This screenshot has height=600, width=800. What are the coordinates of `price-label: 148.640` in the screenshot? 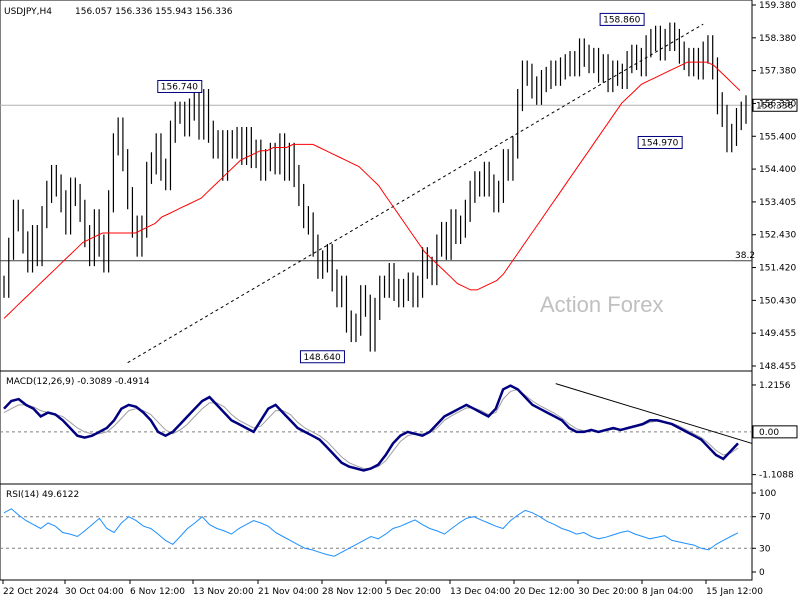 It's located at (321, 358).